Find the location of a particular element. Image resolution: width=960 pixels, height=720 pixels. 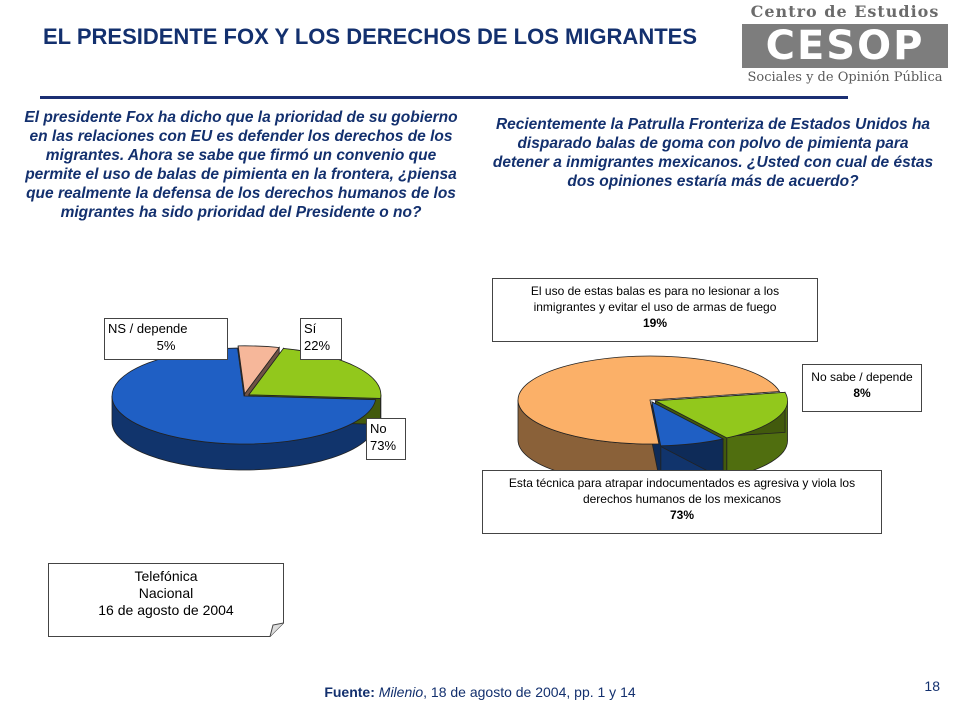

survey-type: Telefónica is located at coordinates (166, 576).